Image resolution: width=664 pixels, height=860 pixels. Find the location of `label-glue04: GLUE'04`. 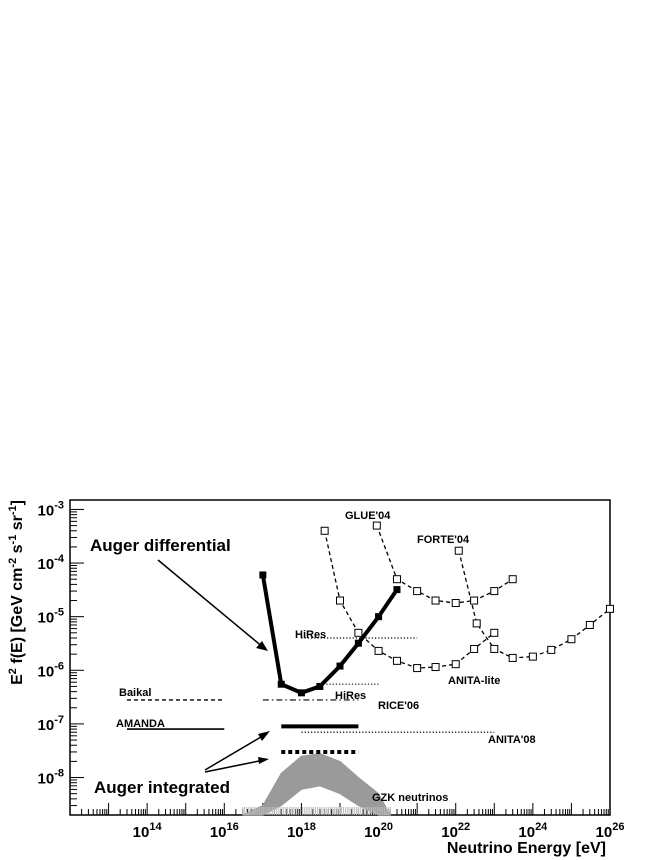

label-glue04: GLUE'04 is located at coordinates (368, 516).